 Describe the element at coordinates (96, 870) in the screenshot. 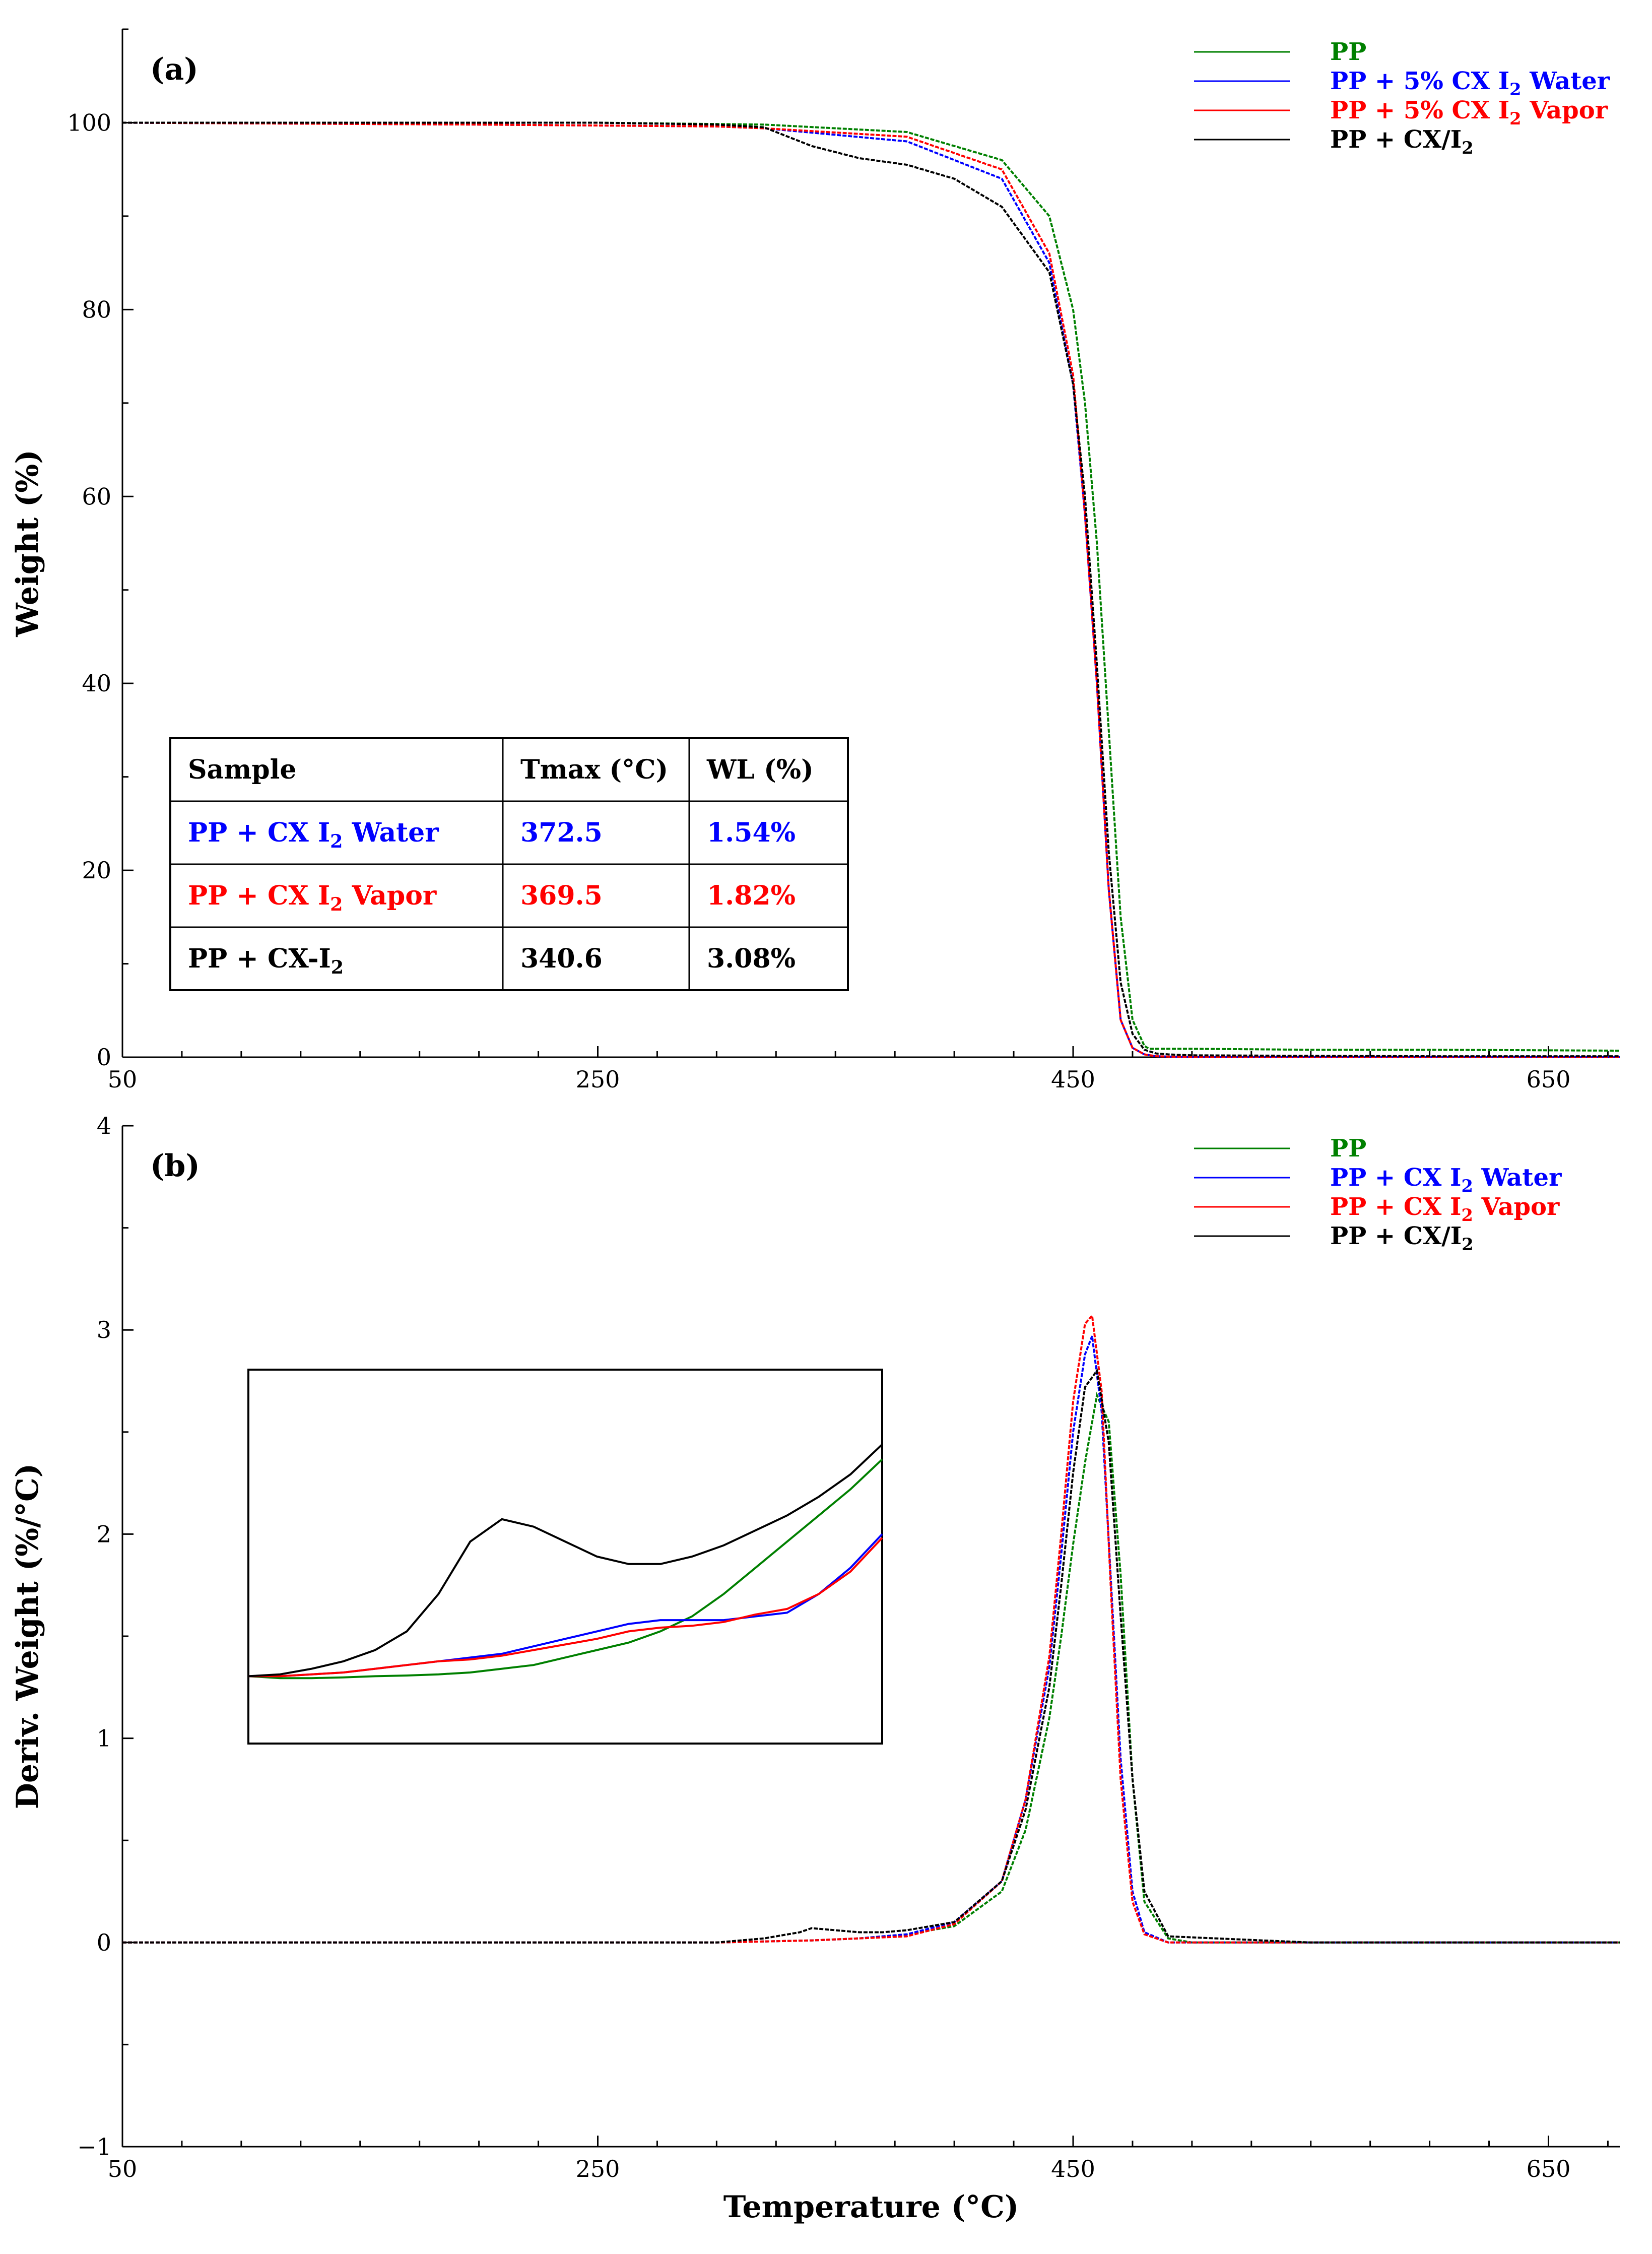

I see `y-tick-label: 20` at that location.